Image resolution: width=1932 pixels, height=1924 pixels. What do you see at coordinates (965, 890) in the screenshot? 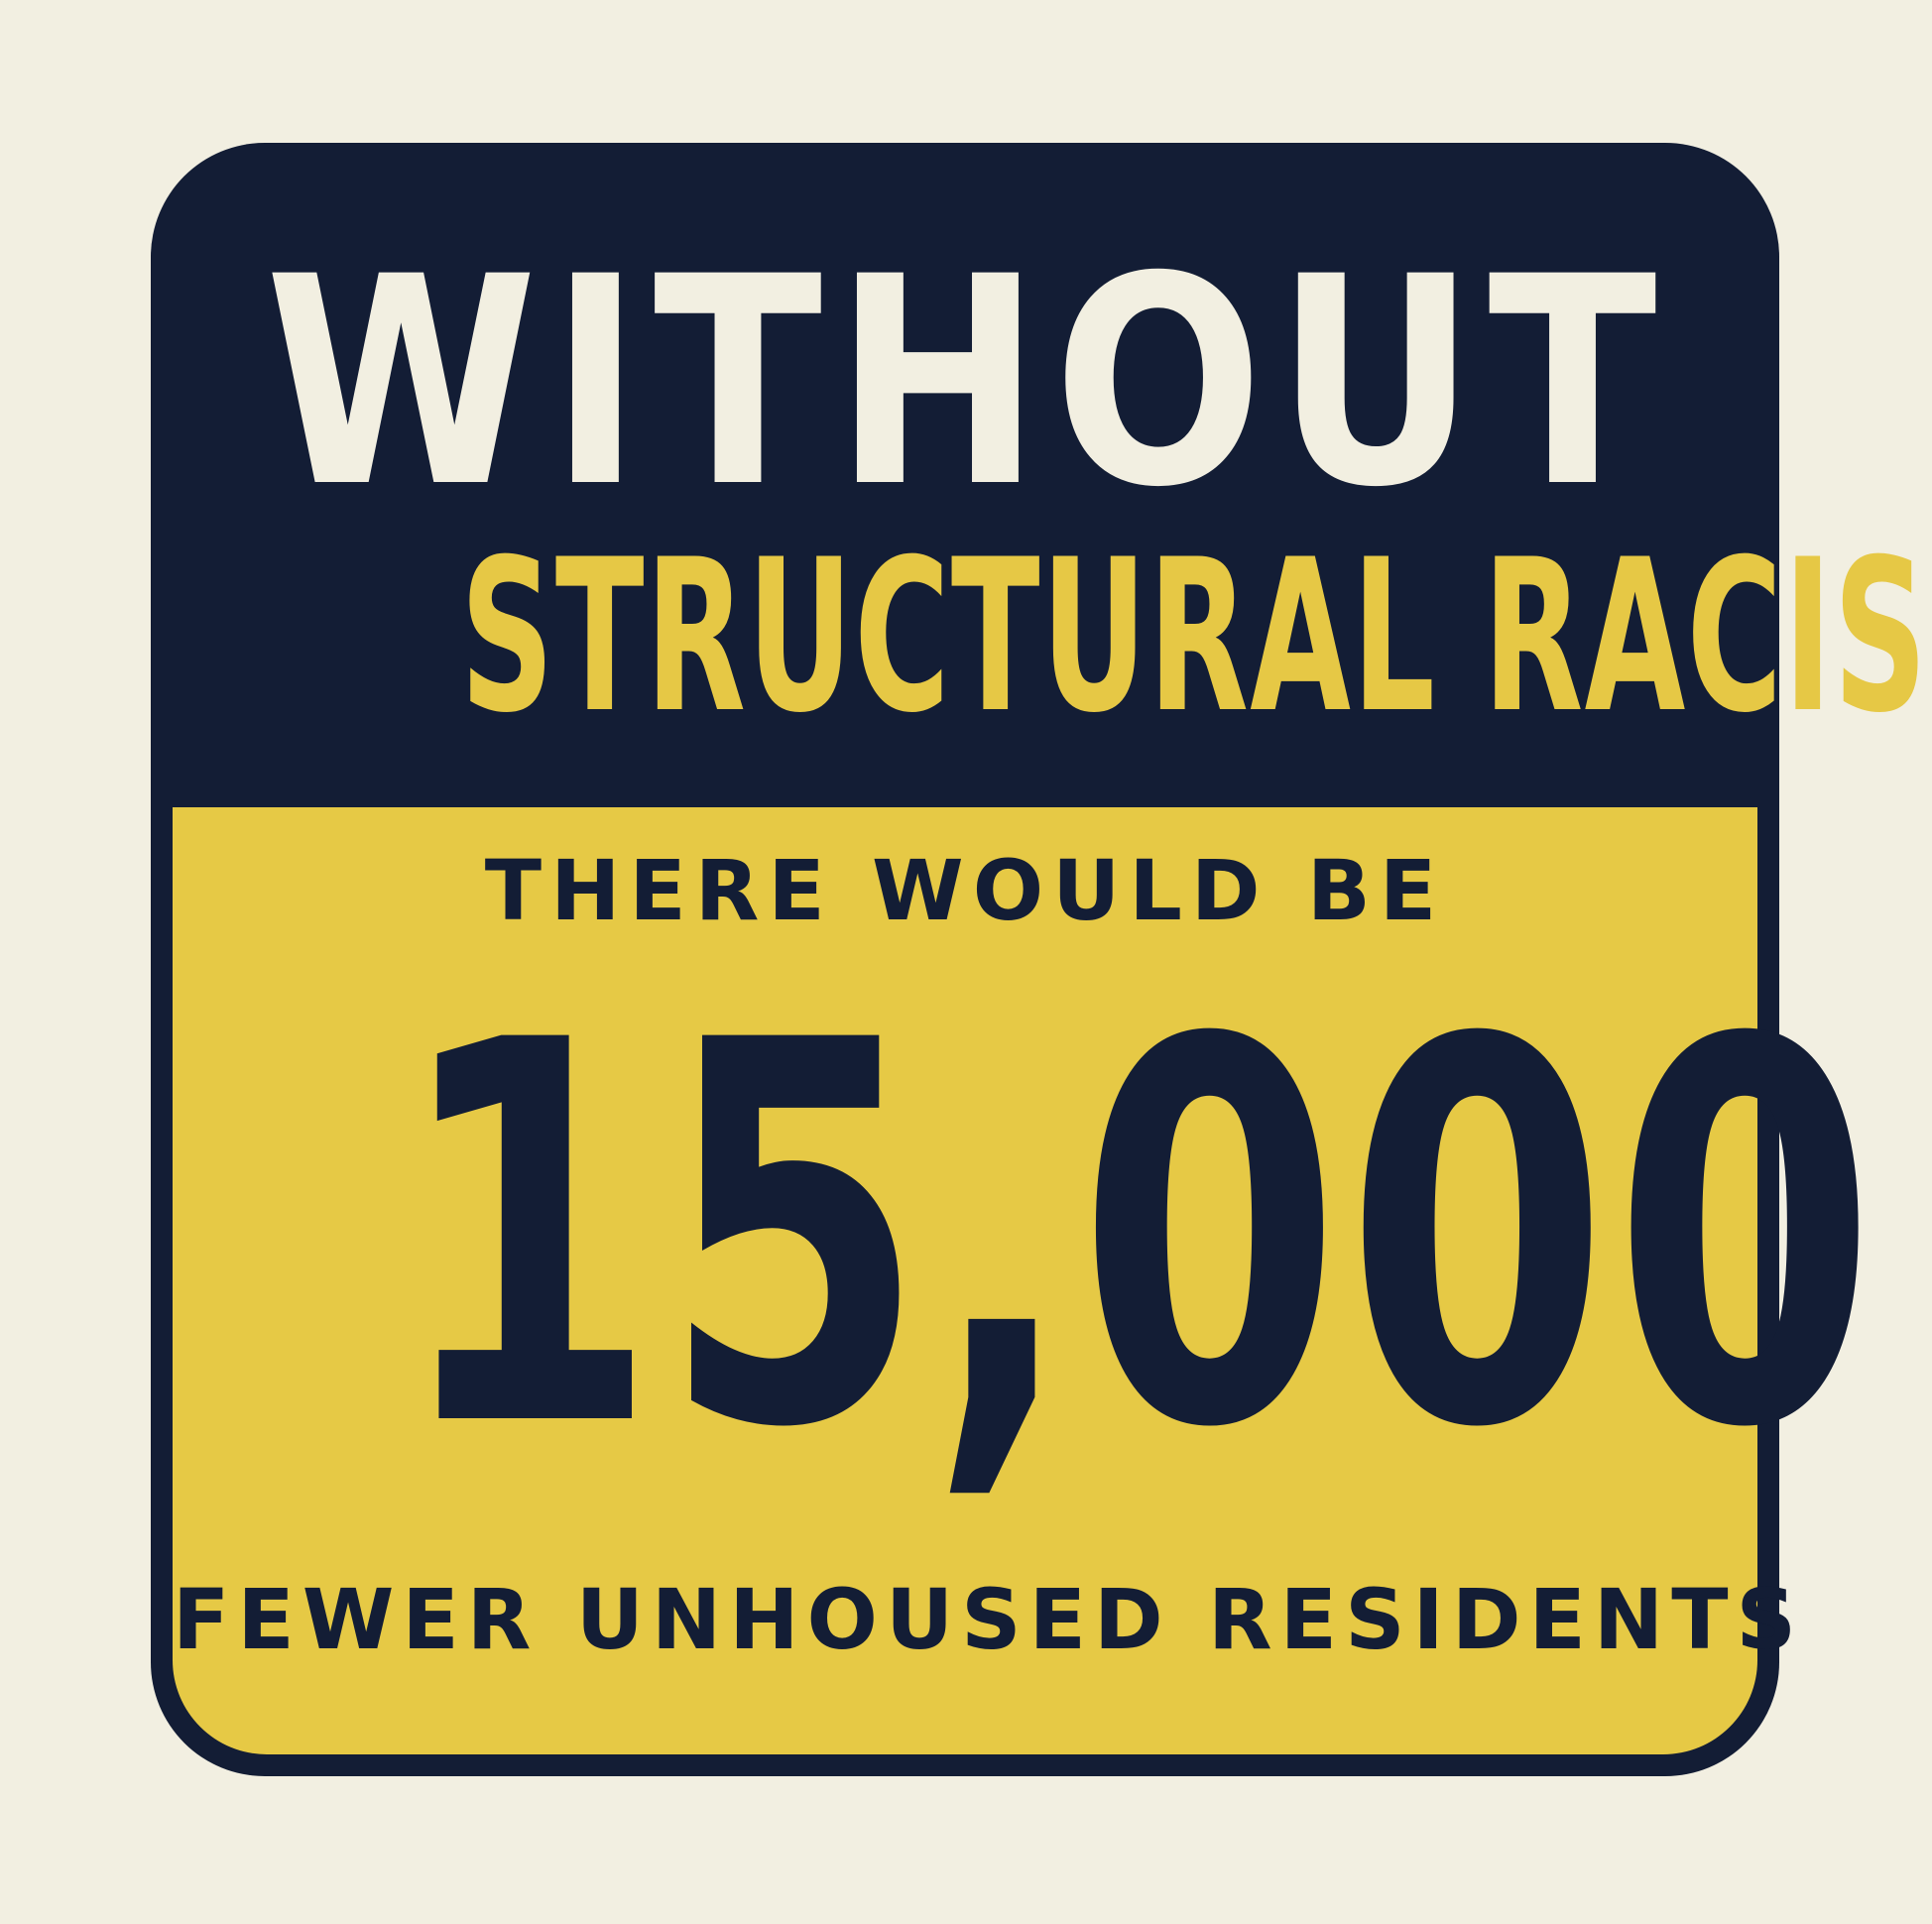
I see `stat-intro-text: THERE WOULD BE` at bounding box center [965, 890].